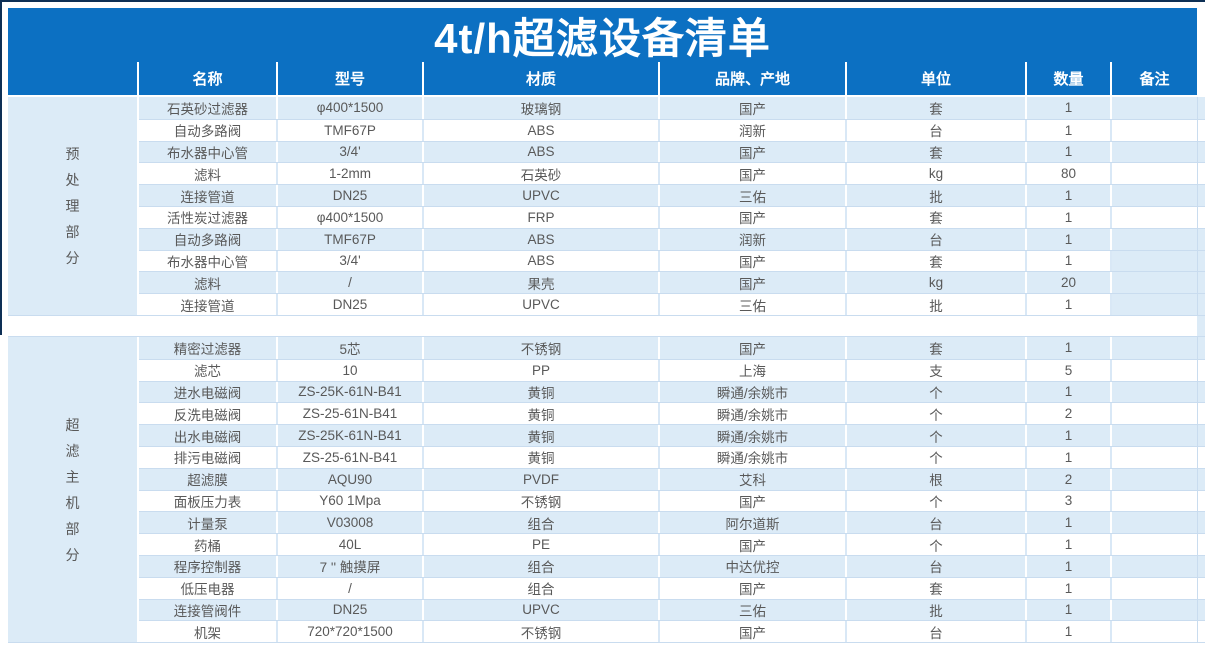 The image size is (1205, 653). Describe the element at coordinates (208, 501) in the screenshot. I see `cell-name: 面板压力表` at that location.